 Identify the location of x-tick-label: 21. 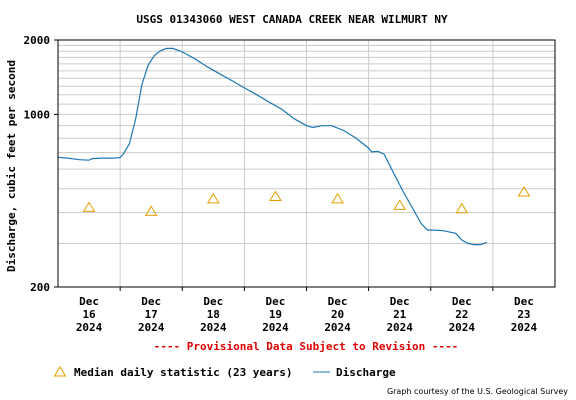
(400, 314).